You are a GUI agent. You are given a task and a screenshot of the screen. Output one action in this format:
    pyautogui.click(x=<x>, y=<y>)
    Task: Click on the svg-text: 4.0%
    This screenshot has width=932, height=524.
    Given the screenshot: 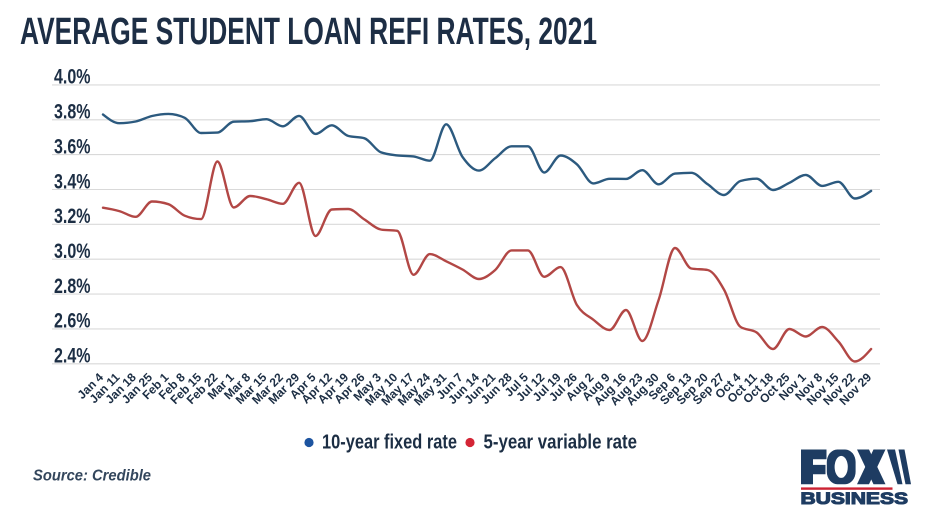 What is the action you would take?
    pyautogui.click(x=72, y=77)
    